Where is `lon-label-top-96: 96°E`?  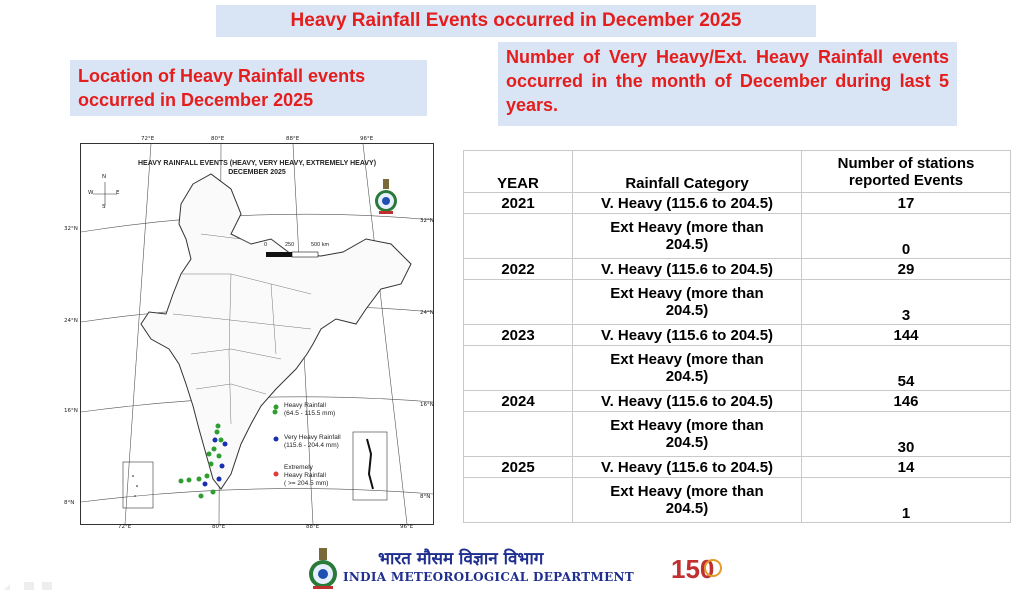 lon-label-top-96: 96°E is located at coordinates (367, 139).